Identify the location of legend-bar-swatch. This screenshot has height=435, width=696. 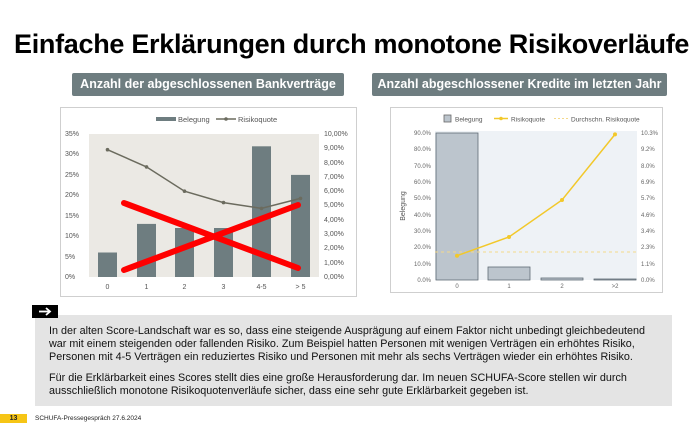
(166, 119).